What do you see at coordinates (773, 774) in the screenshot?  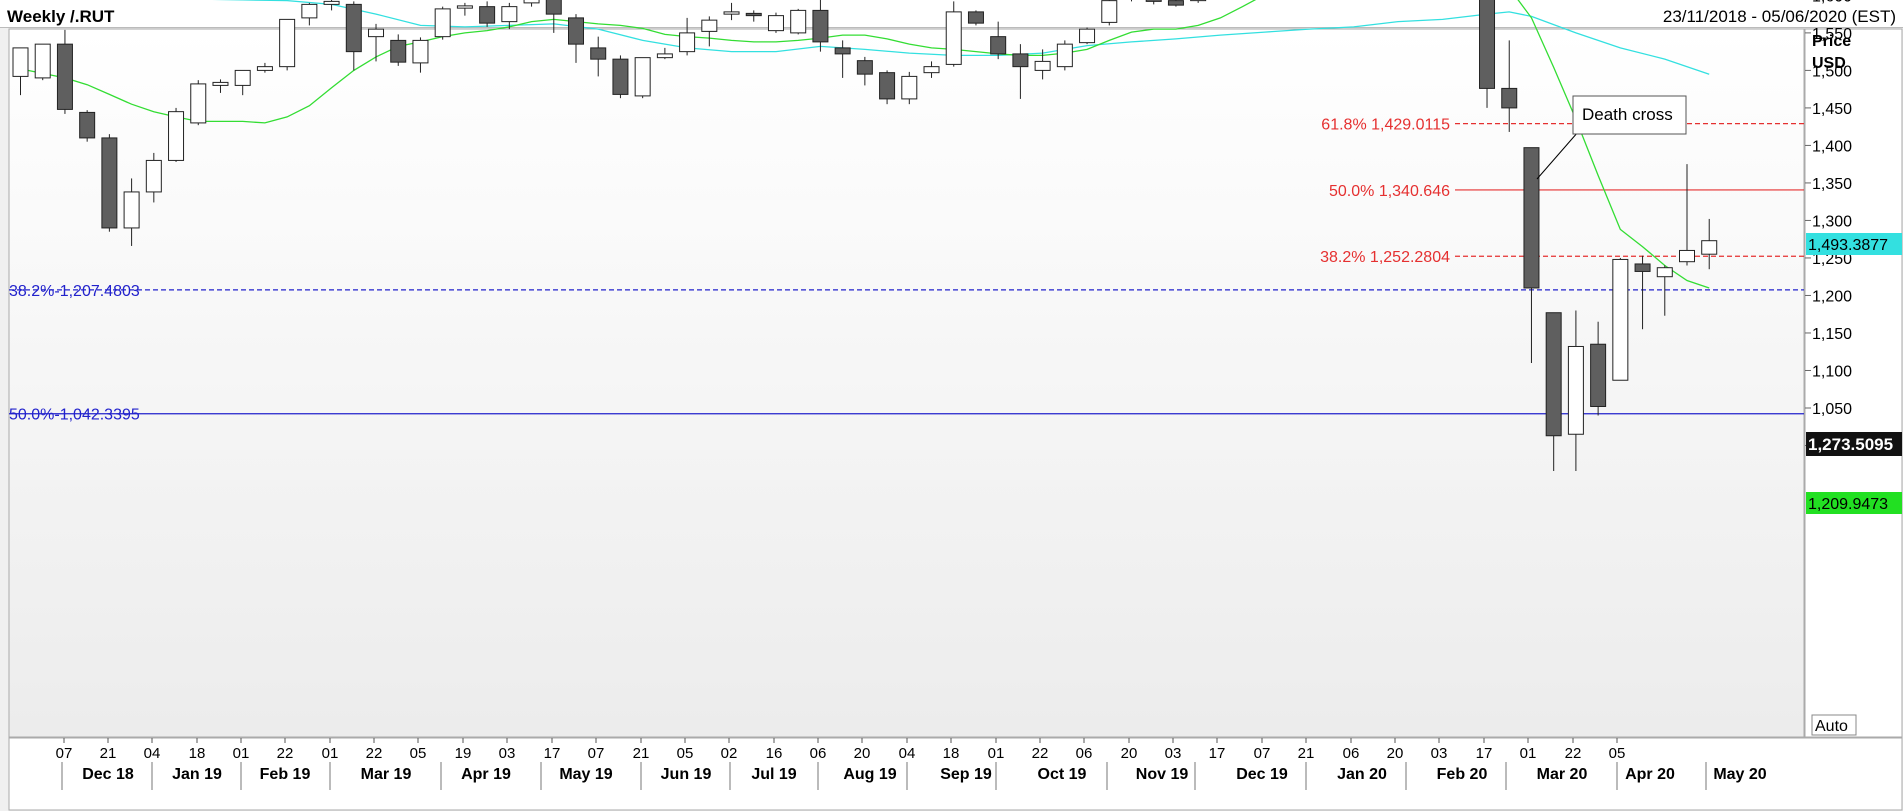 I see `x-month-label: Jul 19` at bounding box center [773, 774].